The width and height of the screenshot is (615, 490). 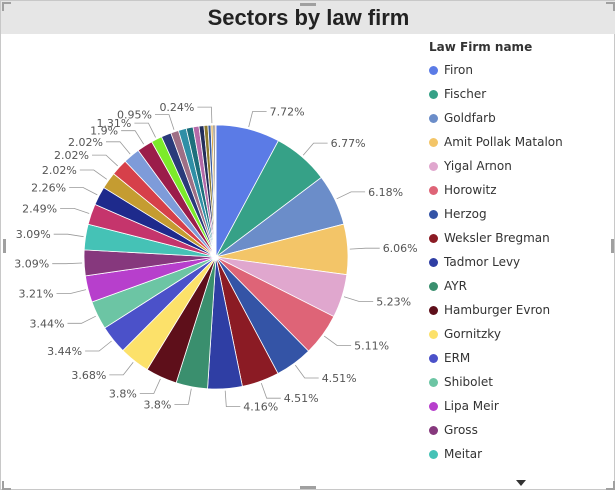 I want to click on legend-item: Gross, so click(x=519, y=430).